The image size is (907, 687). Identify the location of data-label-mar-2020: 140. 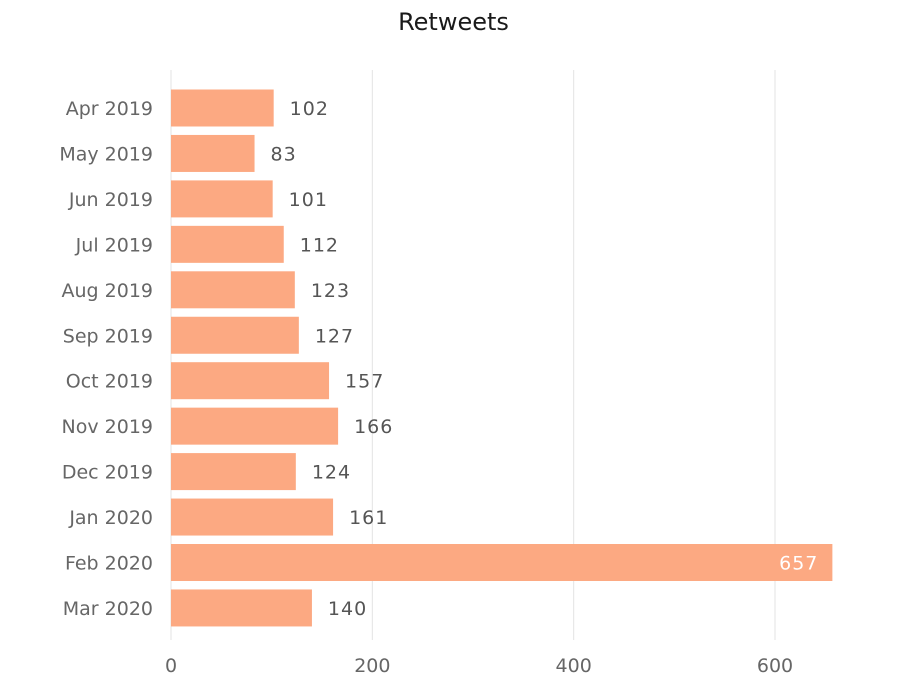
(347, 609).